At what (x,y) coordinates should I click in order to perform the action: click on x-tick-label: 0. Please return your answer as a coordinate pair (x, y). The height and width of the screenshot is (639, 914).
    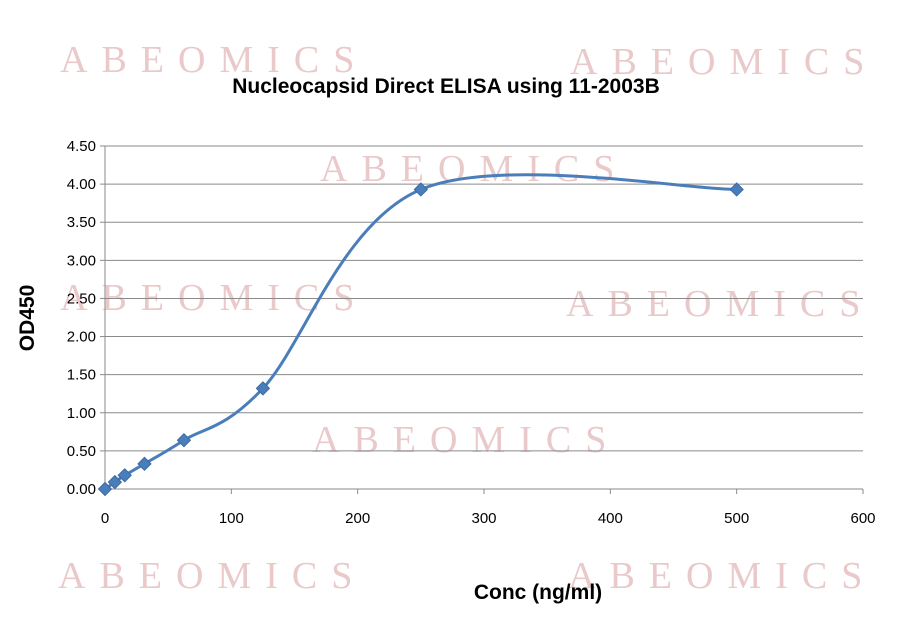
    Looking at the image, I should click on (105, 518).